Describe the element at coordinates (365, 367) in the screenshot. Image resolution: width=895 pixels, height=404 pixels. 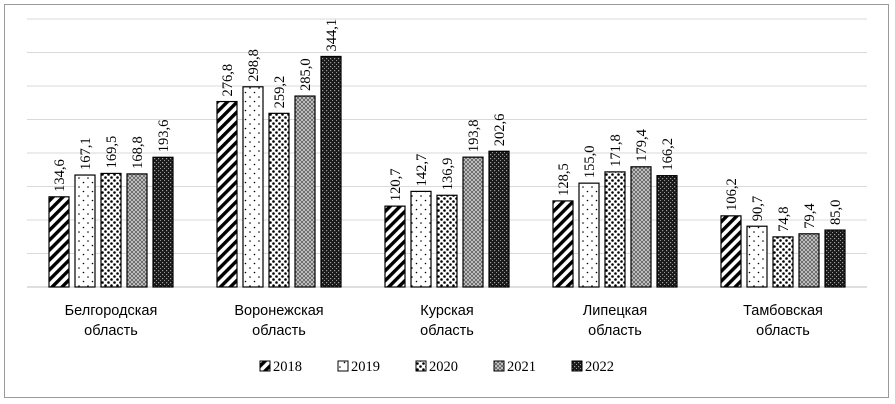
I see `legend-label-2019: 2019` at that location.